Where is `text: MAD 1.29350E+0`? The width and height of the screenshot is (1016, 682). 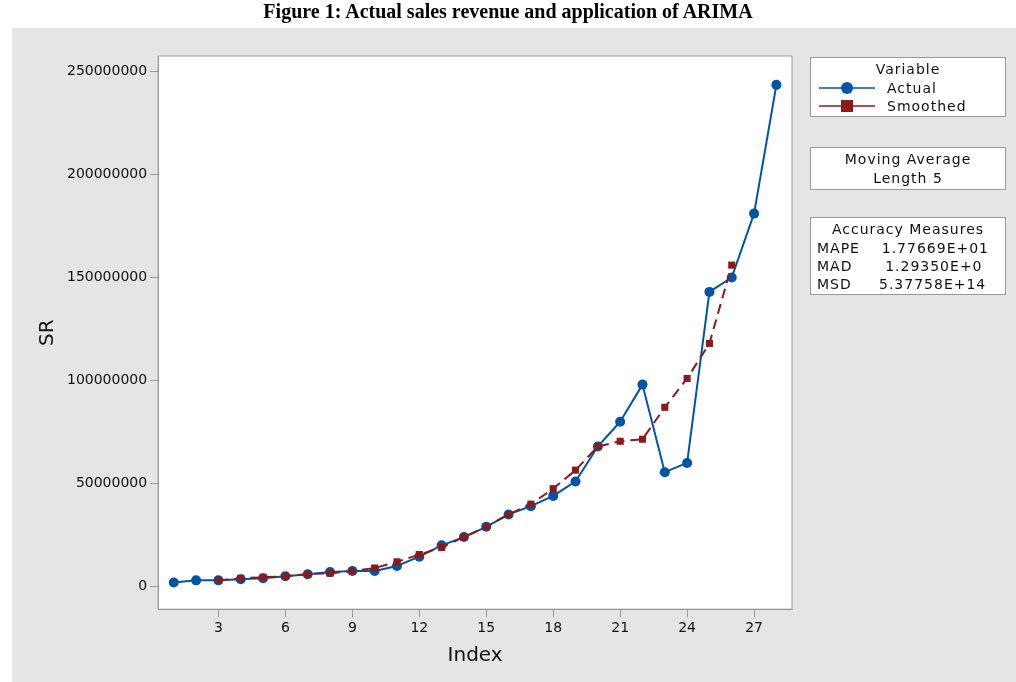
text: MAD 1.29350E+0 is located at coordinates (900, 266).